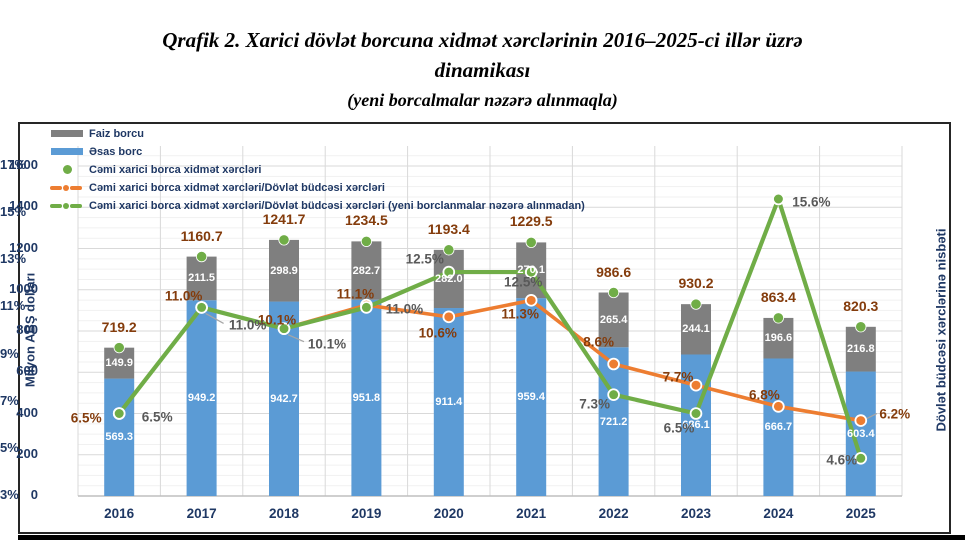 The width and height of the screenshot is (965, 552). I want to click on x-axis-year: 2016, so click(119, 513).